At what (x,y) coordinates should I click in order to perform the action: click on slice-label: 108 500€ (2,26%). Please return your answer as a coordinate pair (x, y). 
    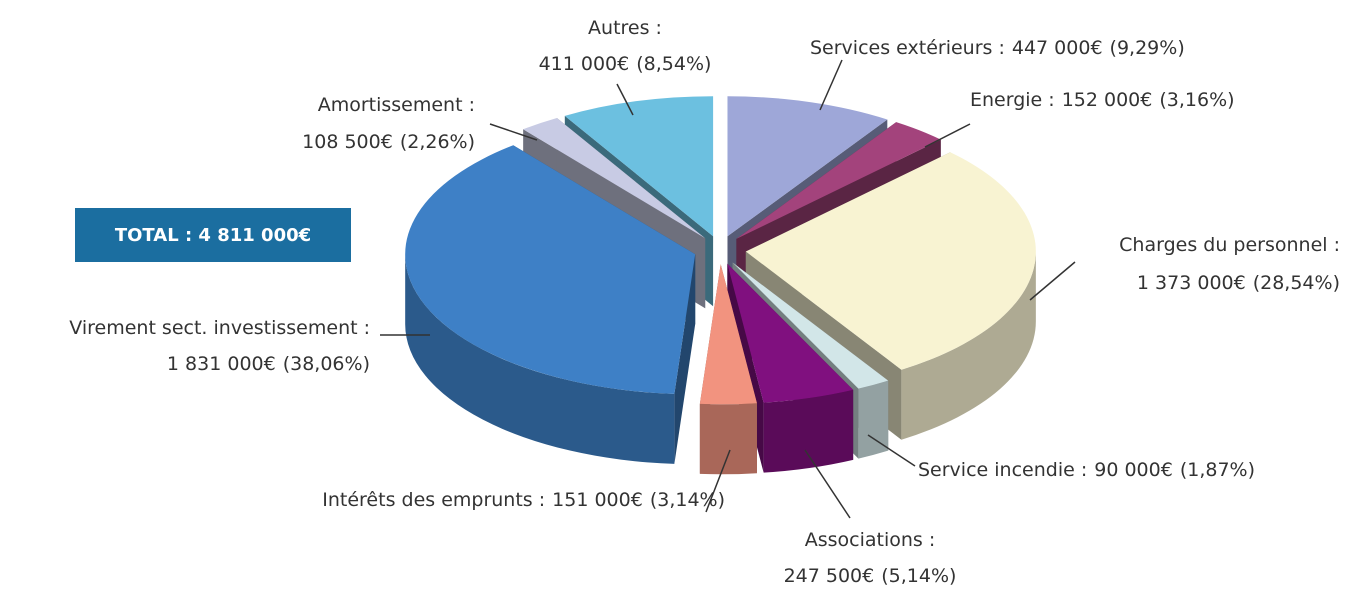
    Looking at the image, I should click on (388, 142).